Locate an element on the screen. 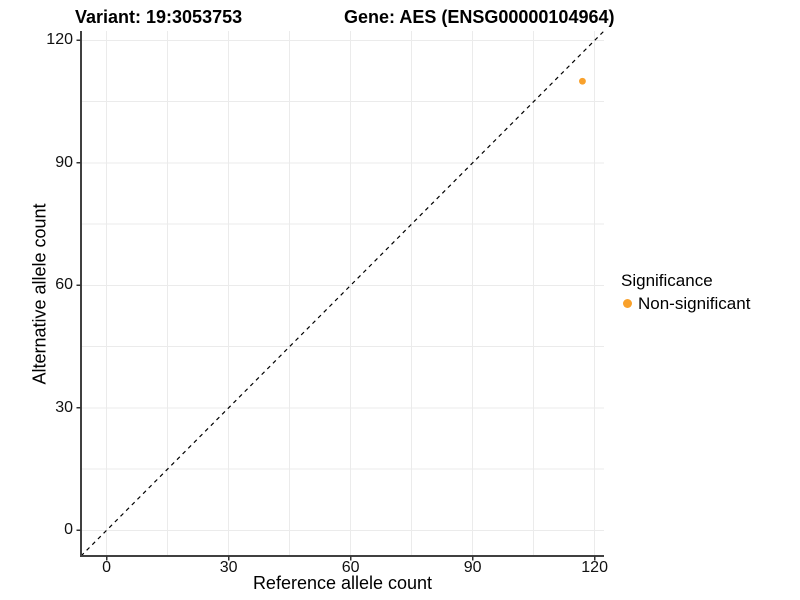 This screenshot has width=800, height=600. legend: Significance Non-significant is located at coordinates (685, 292).